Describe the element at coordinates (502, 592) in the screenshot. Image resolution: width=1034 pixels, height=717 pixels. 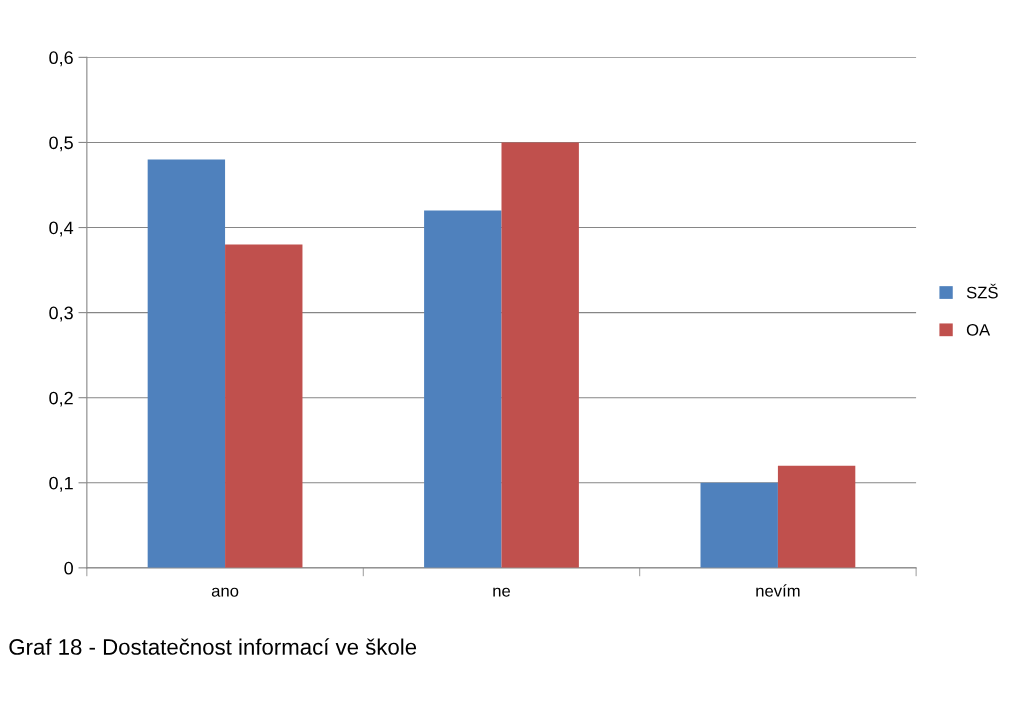
I see `x-tick-label: ne` at that location.